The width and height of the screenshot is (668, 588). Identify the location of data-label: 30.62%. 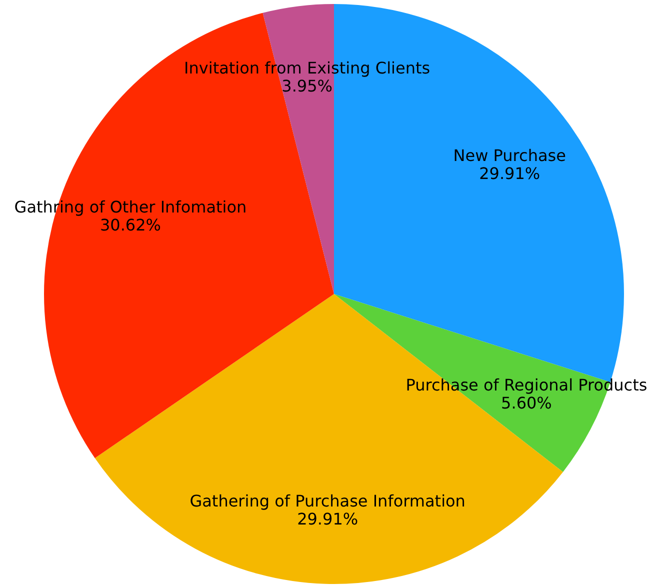
(130, 224).